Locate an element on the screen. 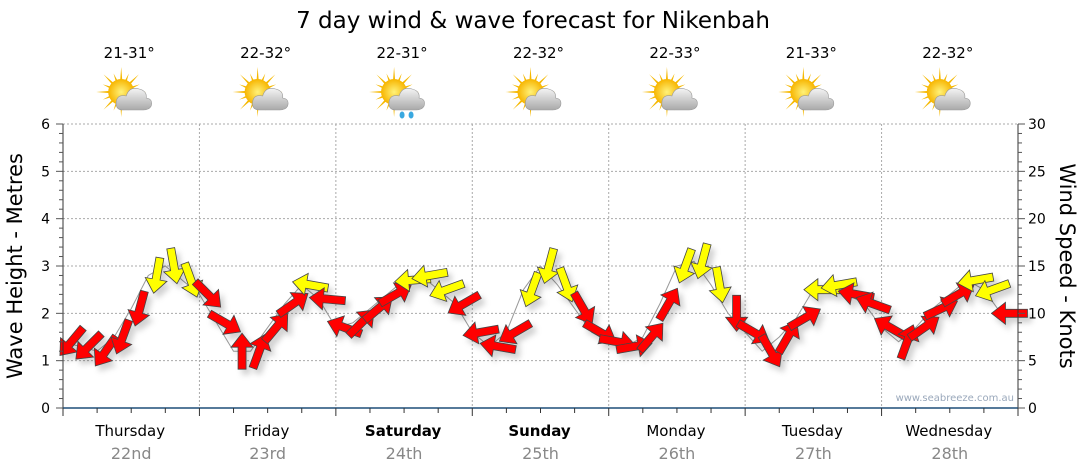 This screenshot has width=1080, height=475. y-tick-left: 1 is located at coordinates (45, 362).